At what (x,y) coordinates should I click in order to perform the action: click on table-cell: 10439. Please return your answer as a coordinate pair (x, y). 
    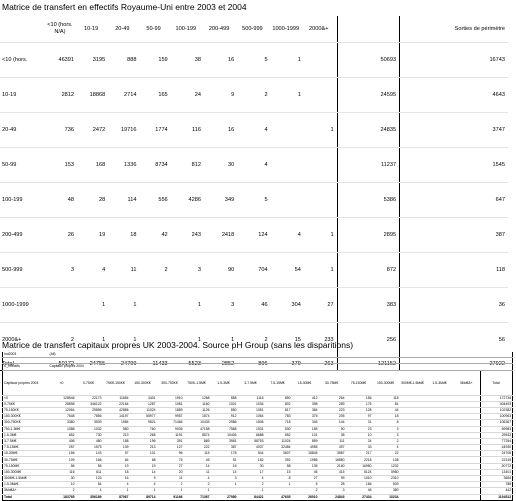
    Looking at the image, I should click on (197, 423).